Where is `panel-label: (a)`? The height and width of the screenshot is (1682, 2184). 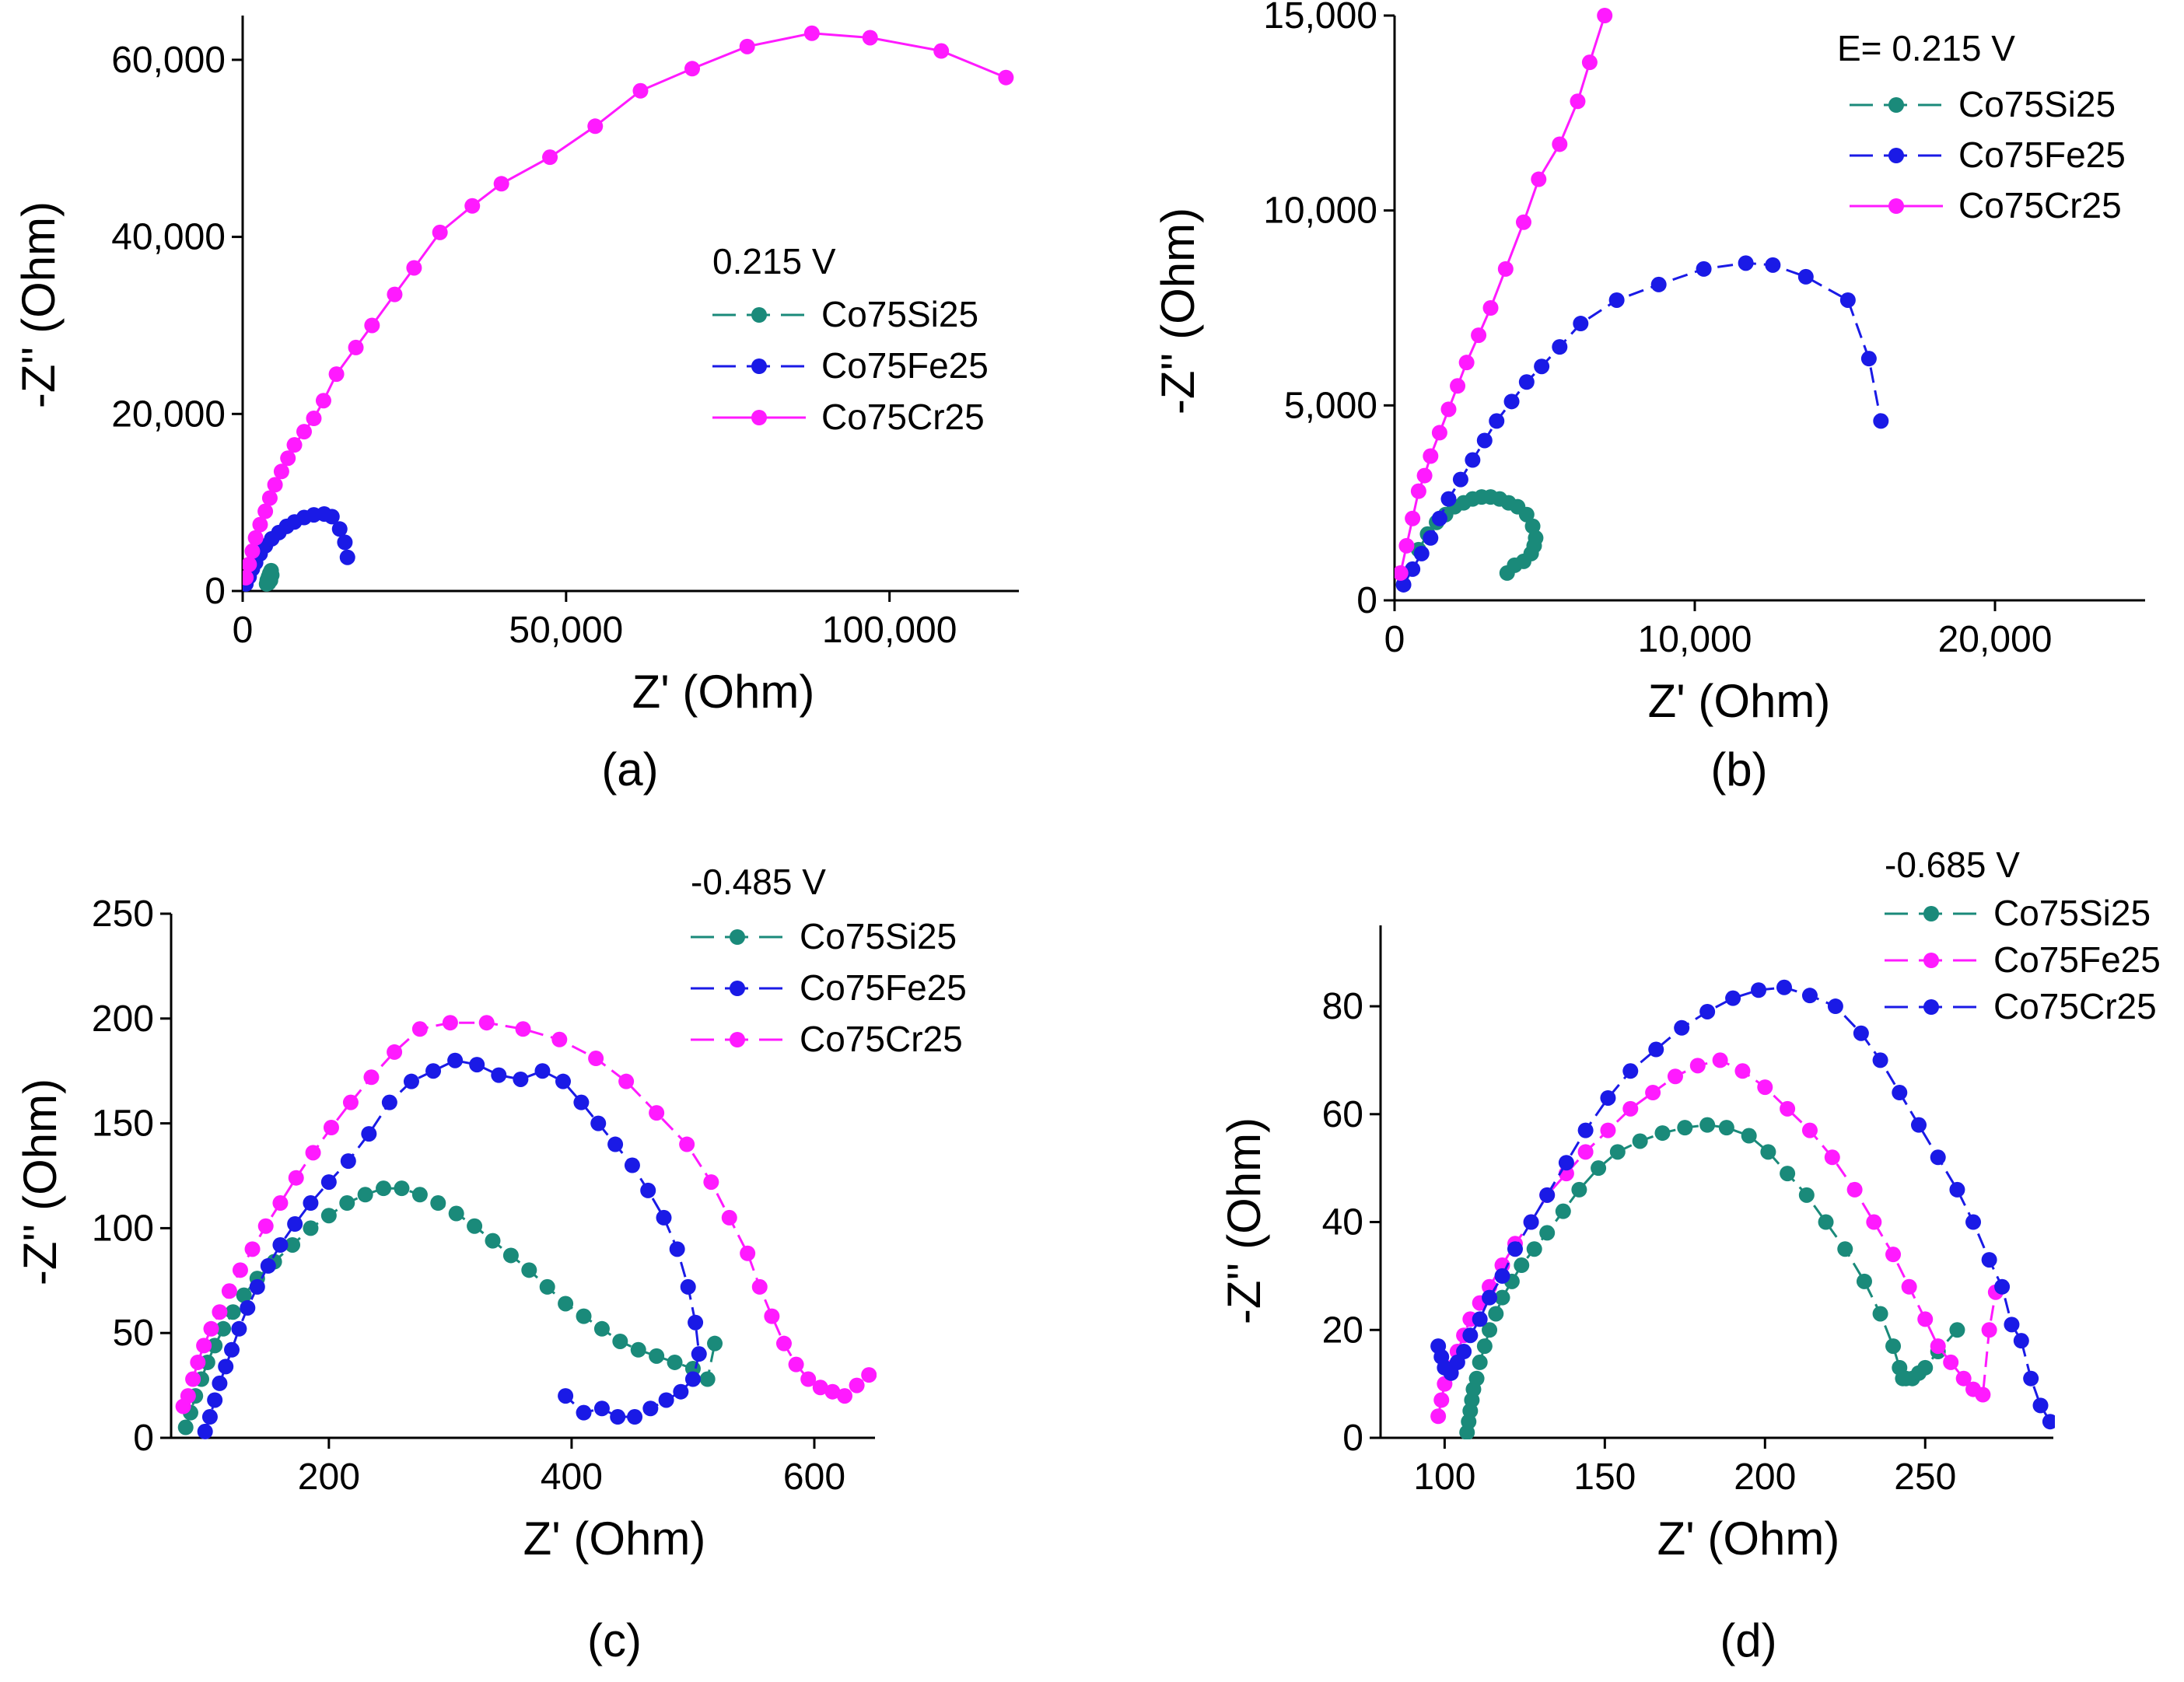 panel-label: (a) is located at coordinates (629, 769).